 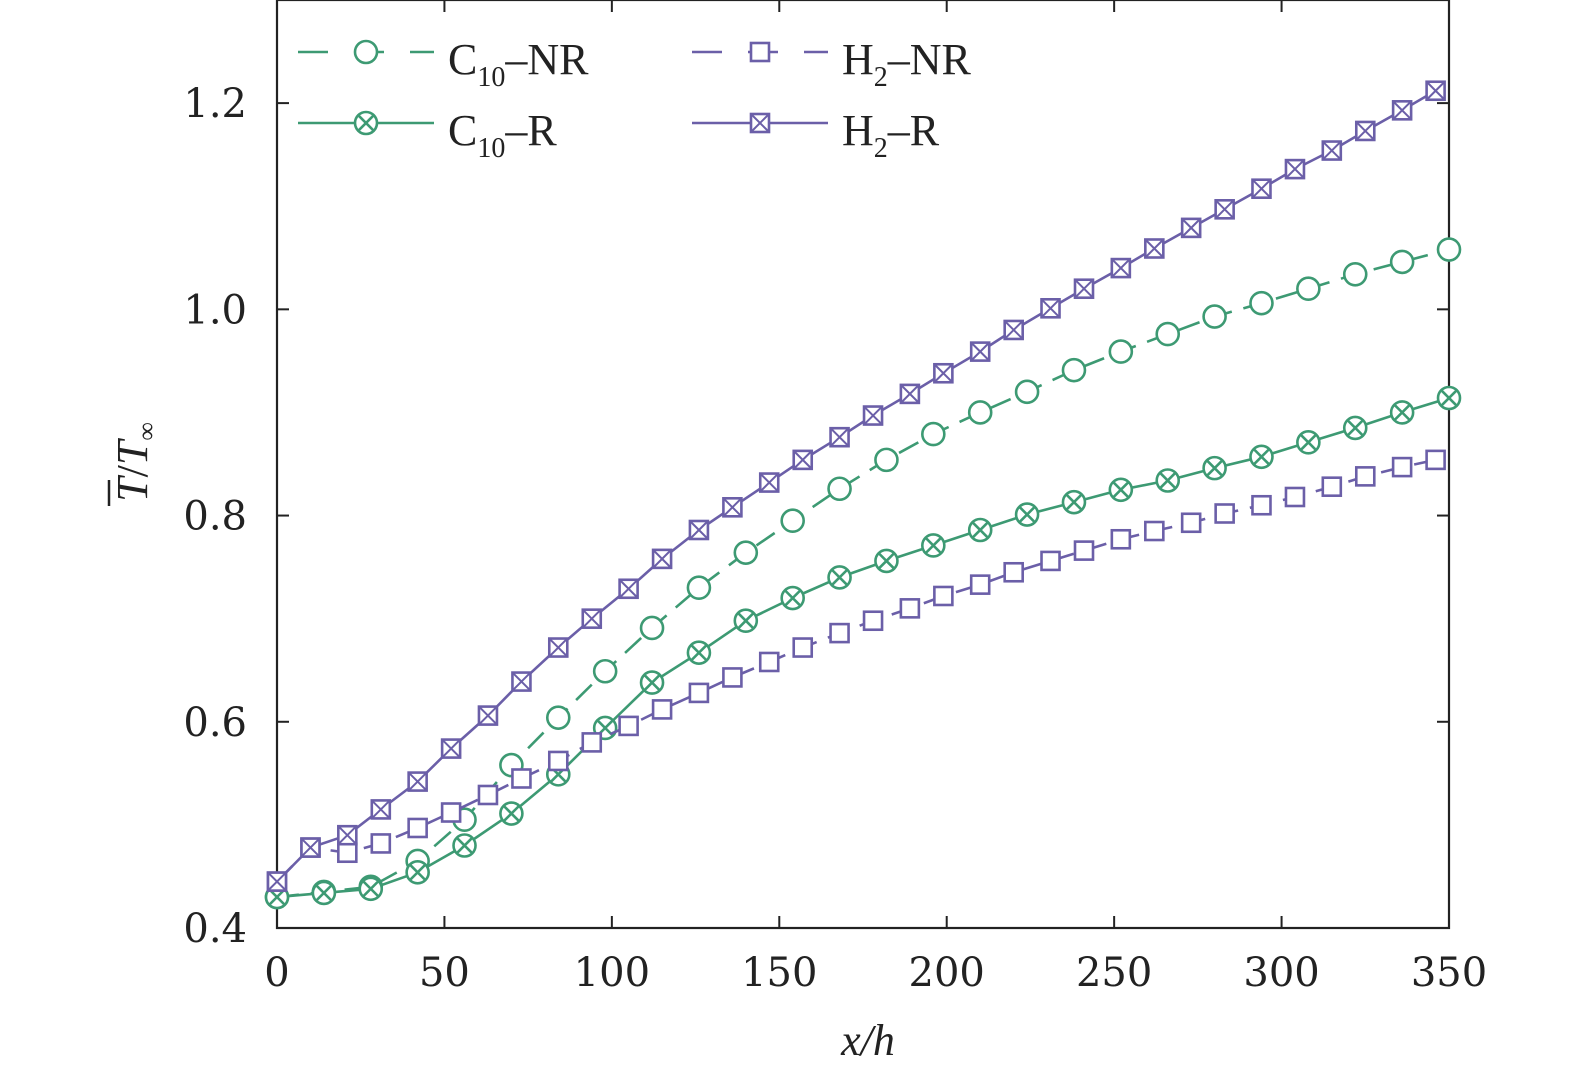 I want to click on x-tick-label: 100, so click(x=612, y=973).